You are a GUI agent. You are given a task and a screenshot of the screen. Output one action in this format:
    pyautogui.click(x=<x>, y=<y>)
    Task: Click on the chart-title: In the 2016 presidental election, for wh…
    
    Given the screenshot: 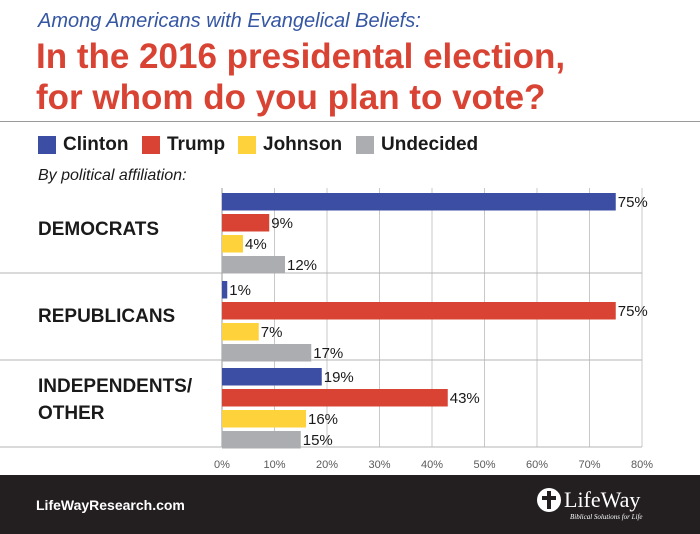 What is the action you would take?
    pyautogui.click(x=356, y=77)
    